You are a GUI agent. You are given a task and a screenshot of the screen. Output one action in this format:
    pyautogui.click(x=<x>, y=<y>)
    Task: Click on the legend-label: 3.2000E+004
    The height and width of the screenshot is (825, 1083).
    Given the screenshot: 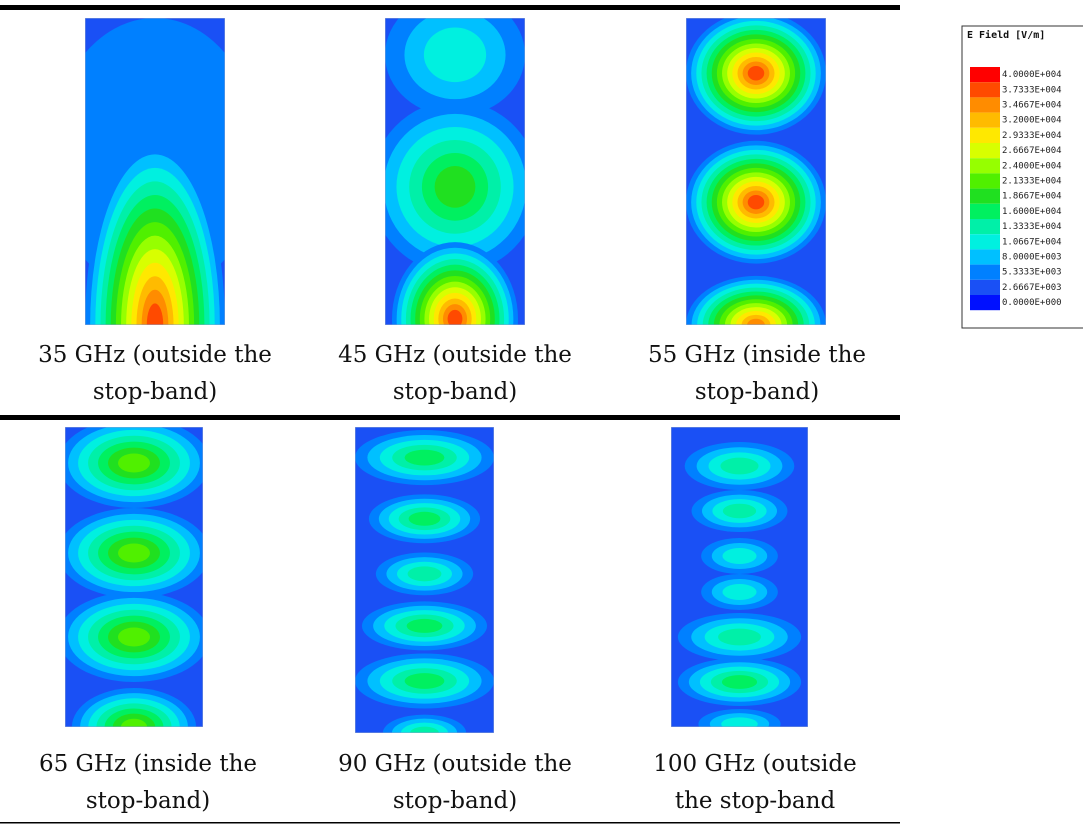 What is the action you would take?
    pyautogui.click(x=1032, y=121)
    